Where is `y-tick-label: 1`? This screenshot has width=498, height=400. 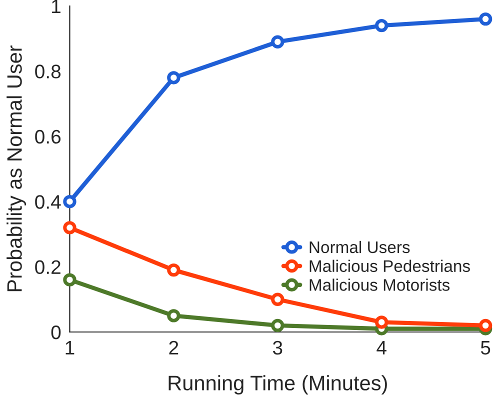 y-tick-label: 1 is located at coordinates (56, 7).